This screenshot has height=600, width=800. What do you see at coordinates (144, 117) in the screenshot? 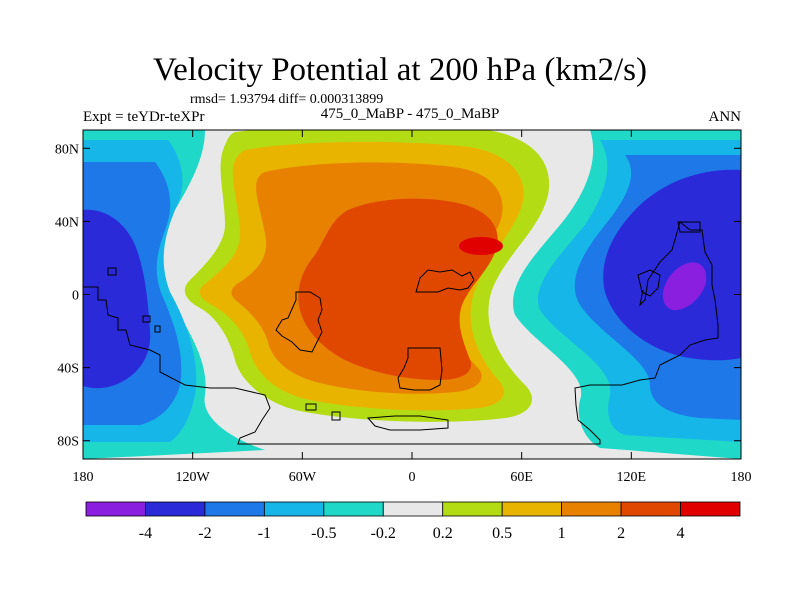
I see `experiment-label: Expt = teYDr-teXPr` at bounding box center [144, 117].